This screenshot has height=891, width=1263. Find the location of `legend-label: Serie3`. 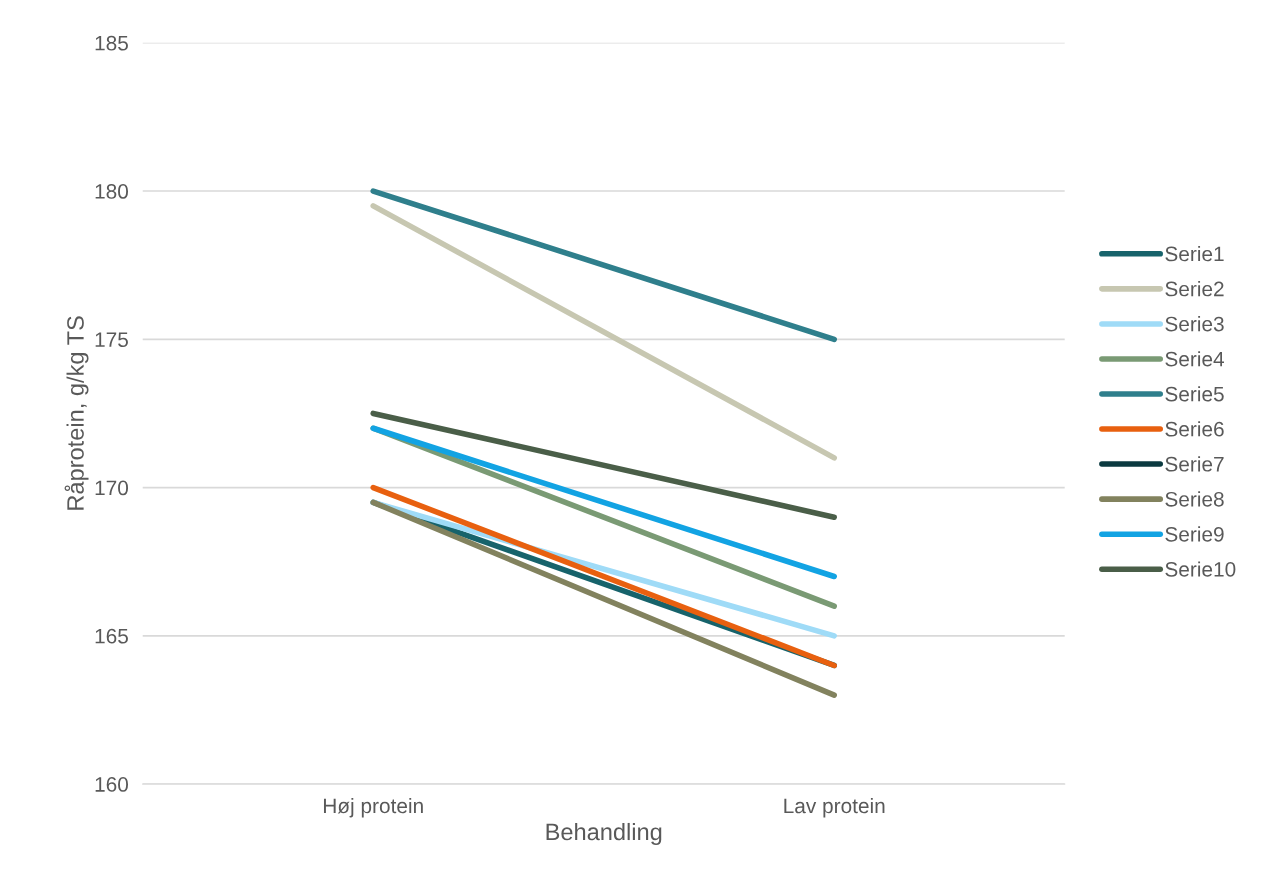

legend-label: Serie3 is located at coordinates (1194, 324).